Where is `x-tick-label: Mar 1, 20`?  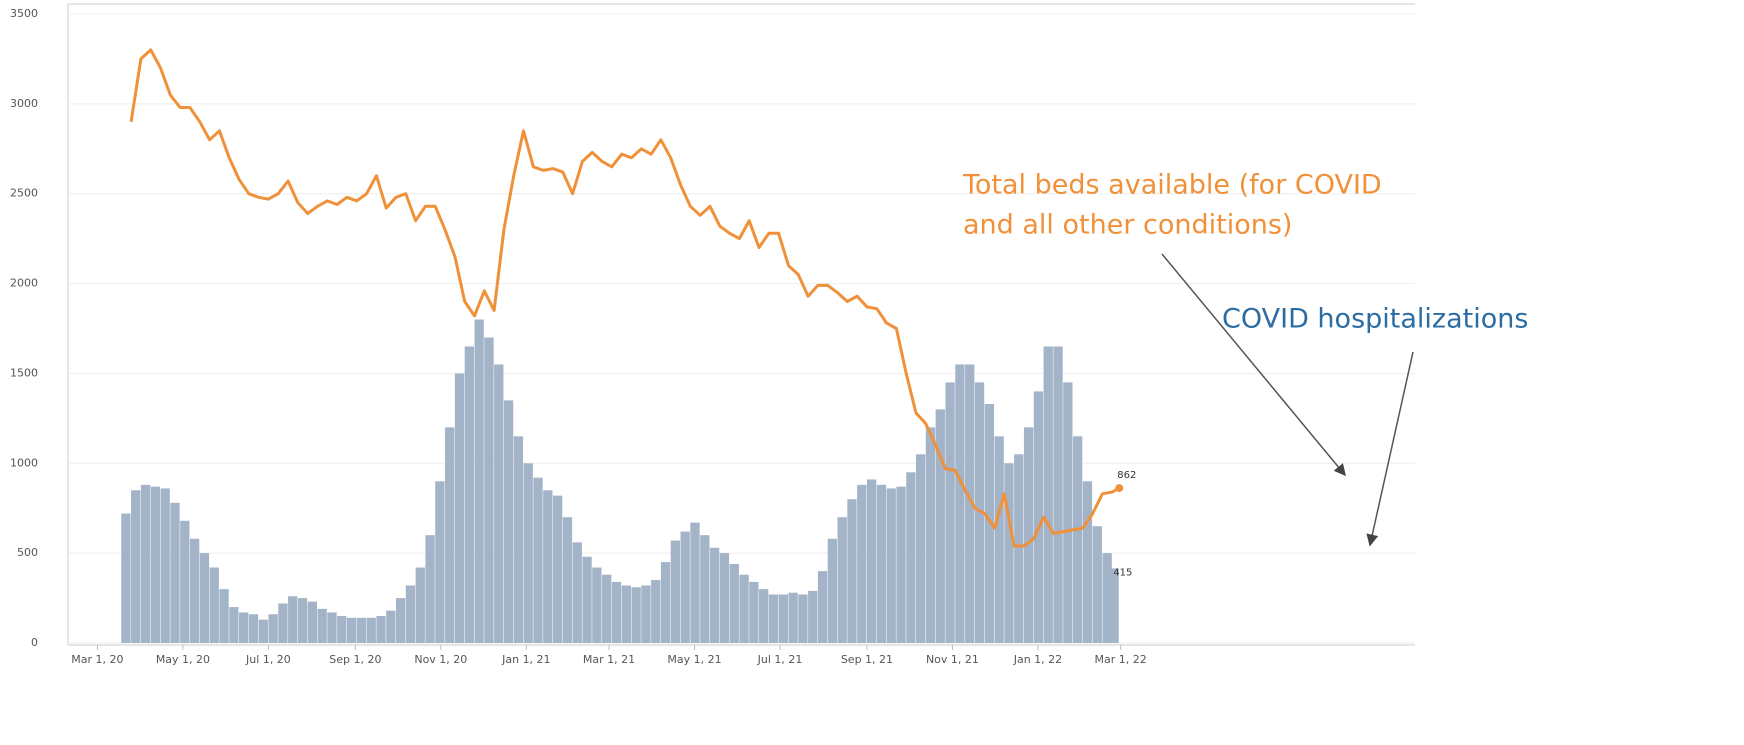 x-tick-label: Mar 1, 20 is located at coordinates (97, 659).